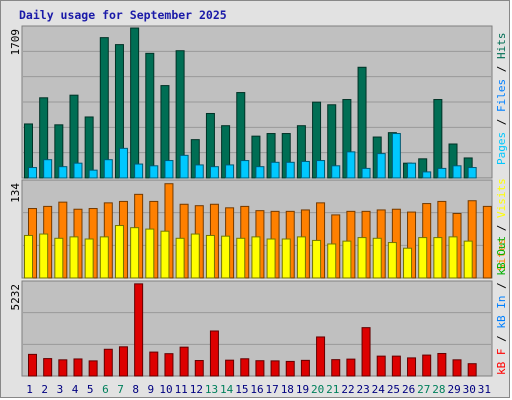 The height and width of the screenshot is (400, 512). Describe the element at coordinates (501, 46) in the screenshot. I see `legend-entry: Hits` at that location.